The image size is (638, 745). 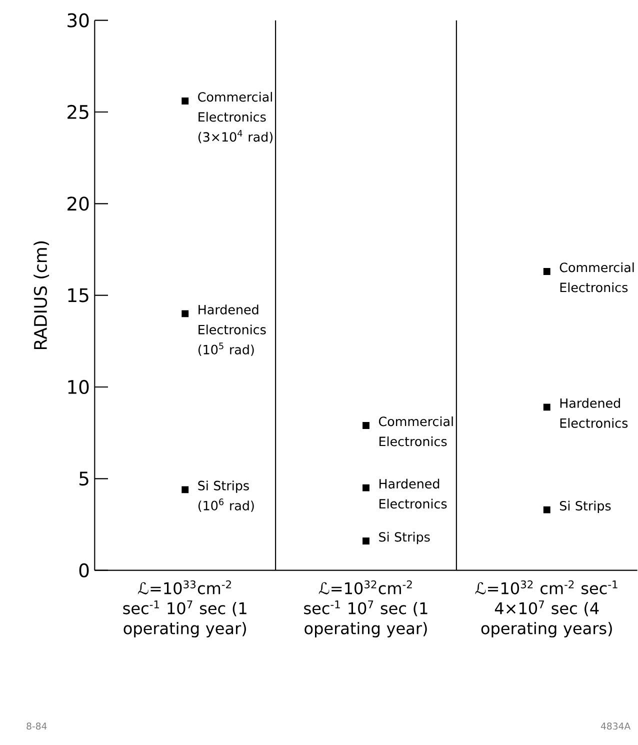 What do you see at coordinates (84, 479) in the screenshot?
I see `y-tick-label: 5` at bounding box center [84, 479].